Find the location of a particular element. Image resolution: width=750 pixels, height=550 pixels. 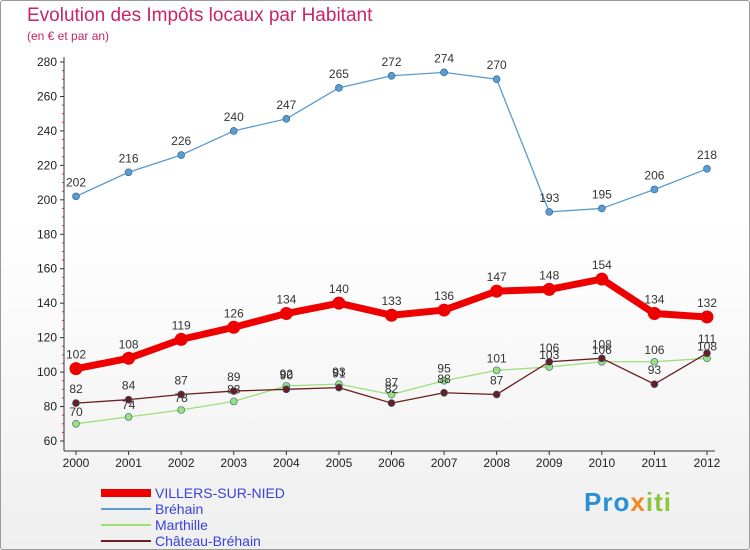

y-tick-label: 100 is located at coordinates (47, 372).